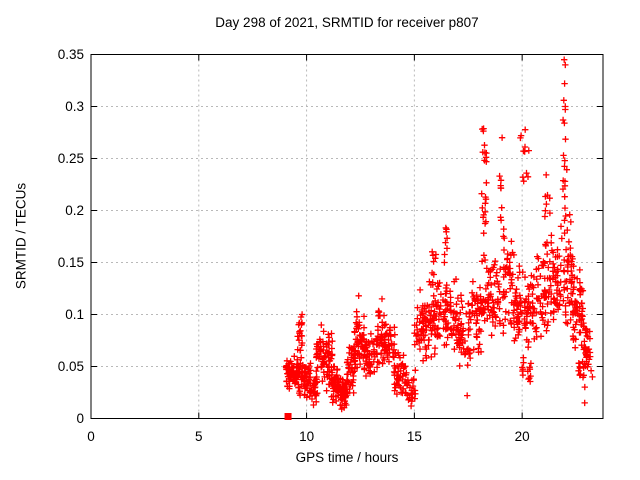 The height and width of the screenshot is (480, 640). What do you see at coordinates (71, 158) in the screenshot?
I see `svg-text: 0.25` at bounding box center [71, 158].